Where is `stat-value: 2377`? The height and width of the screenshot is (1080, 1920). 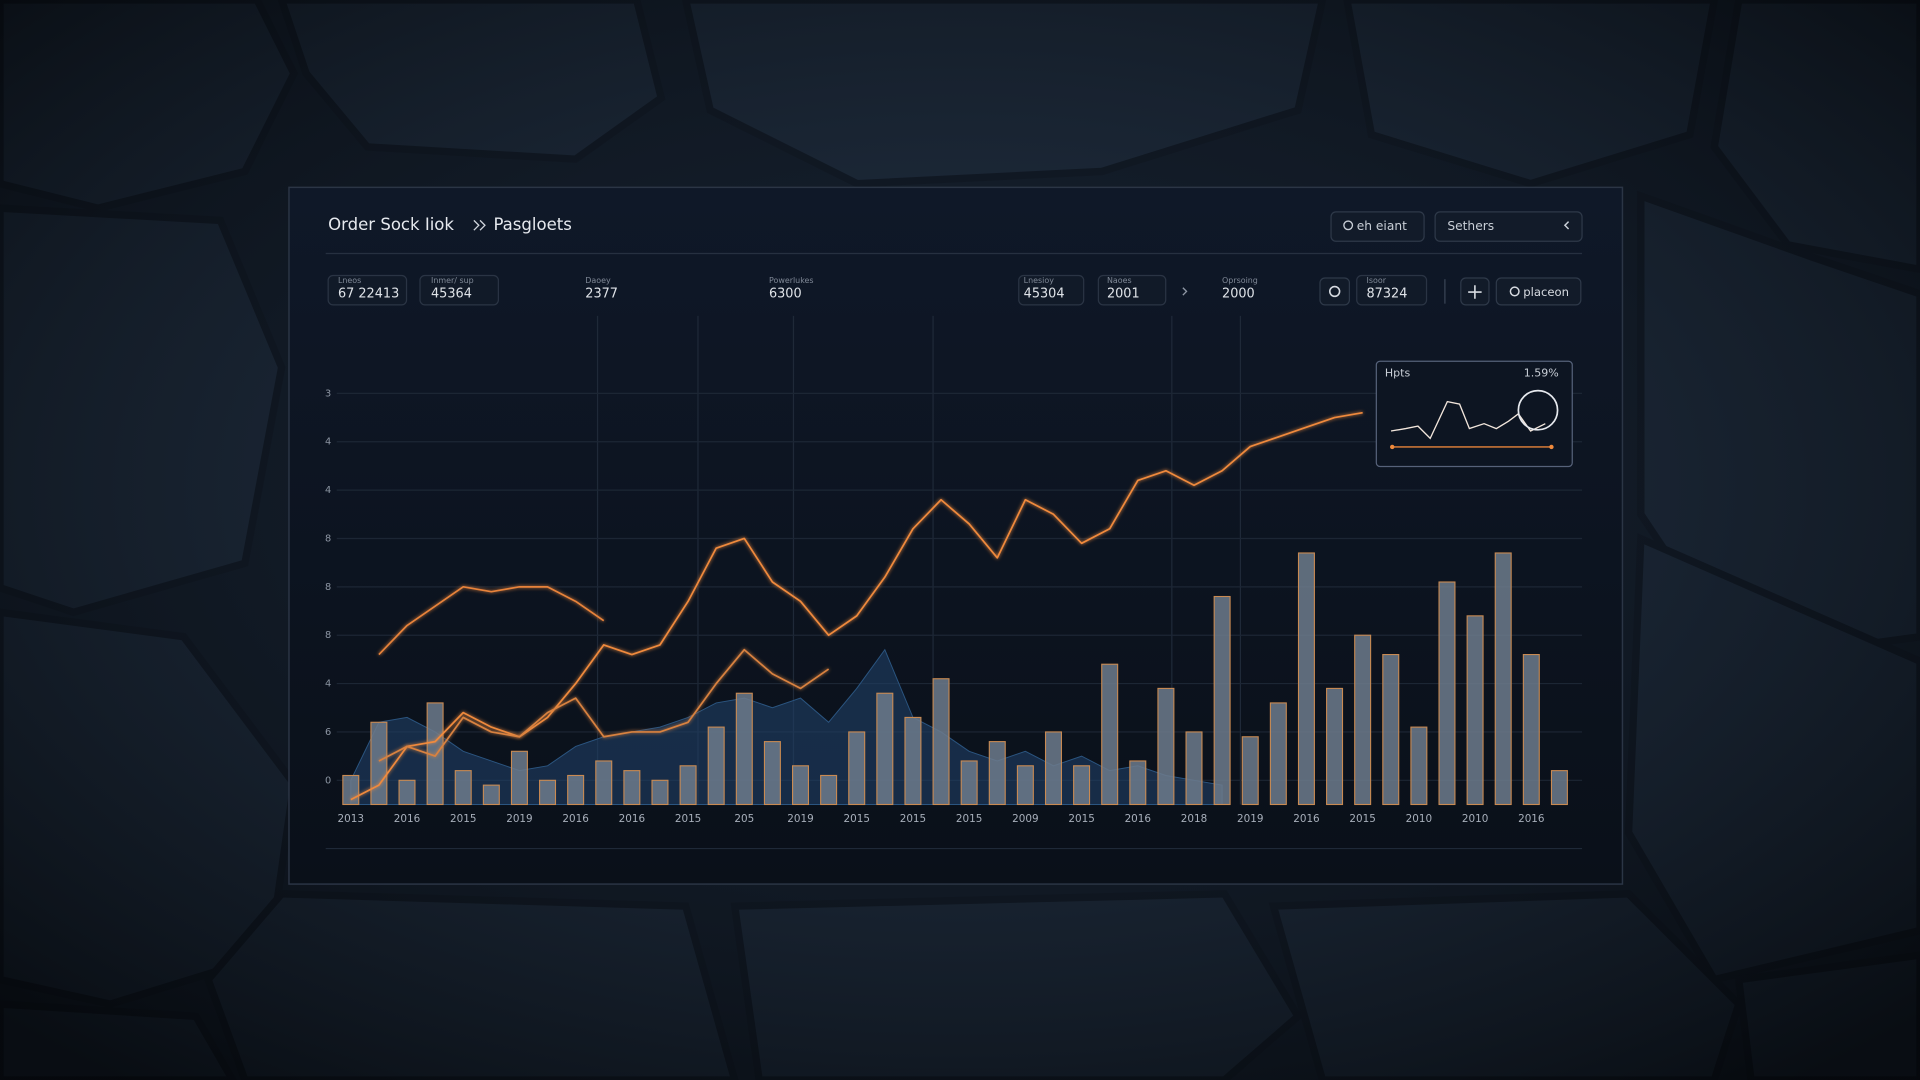
stat-value: 2377 is located at coordinates (601, 293).